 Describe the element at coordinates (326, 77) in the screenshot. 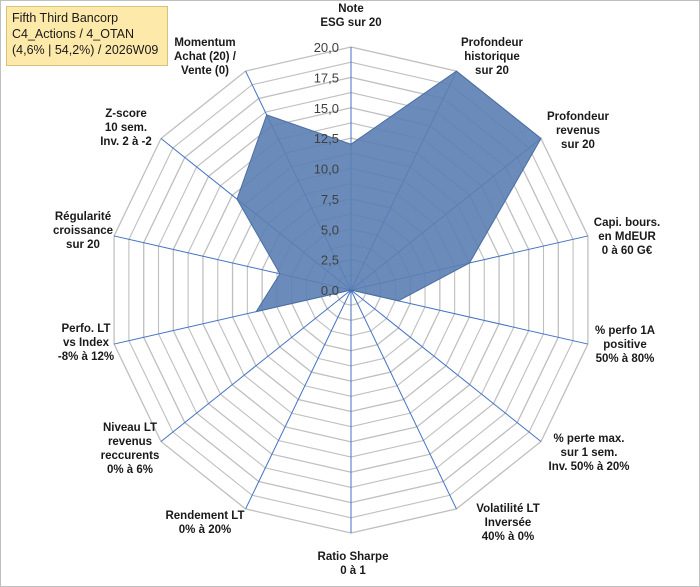

I see `tick-label: 17,5` at that location.